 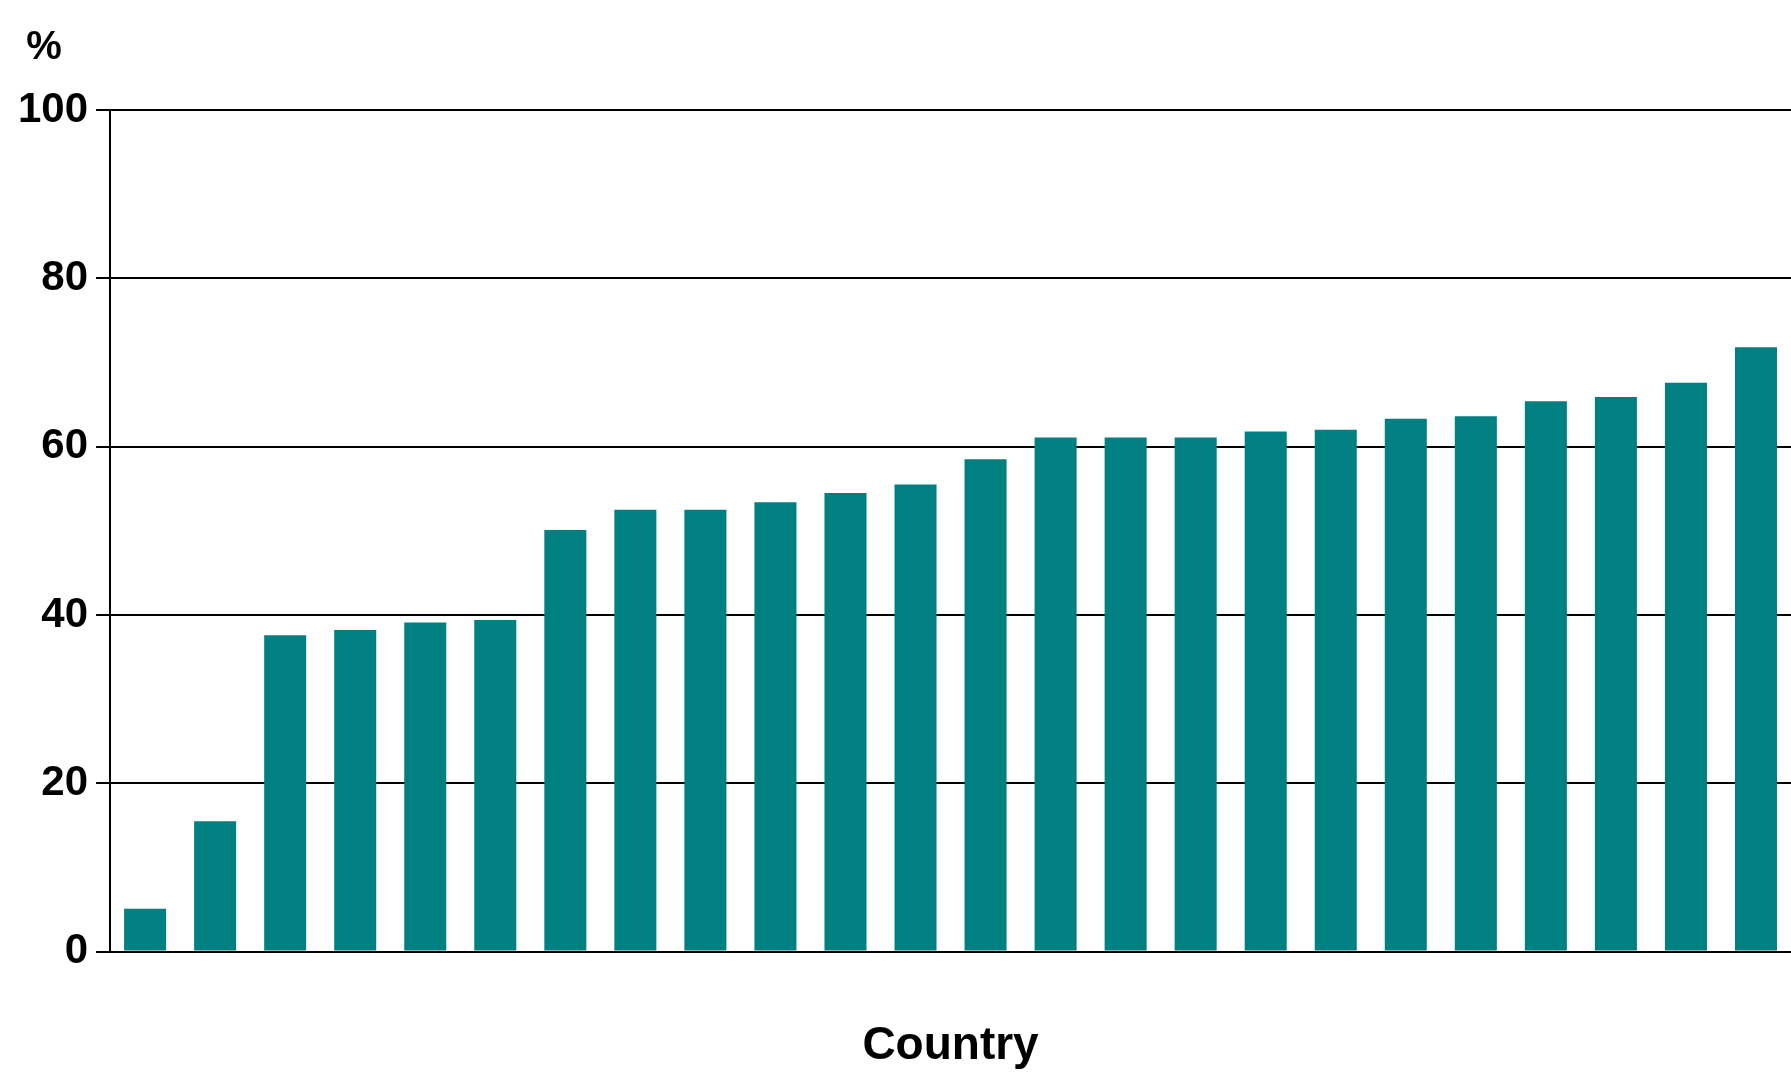 I want to click on y-tick-label: 0, so click(x=76, y=949).